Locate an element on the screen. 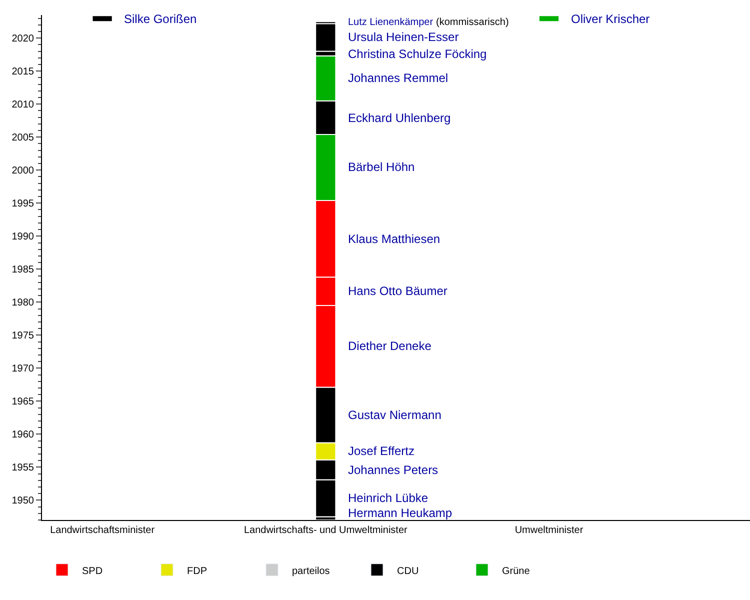 Image resolution: width=750 pixels, height=600 pixels. legend-label: CDU is located at coordinates (408, 571).